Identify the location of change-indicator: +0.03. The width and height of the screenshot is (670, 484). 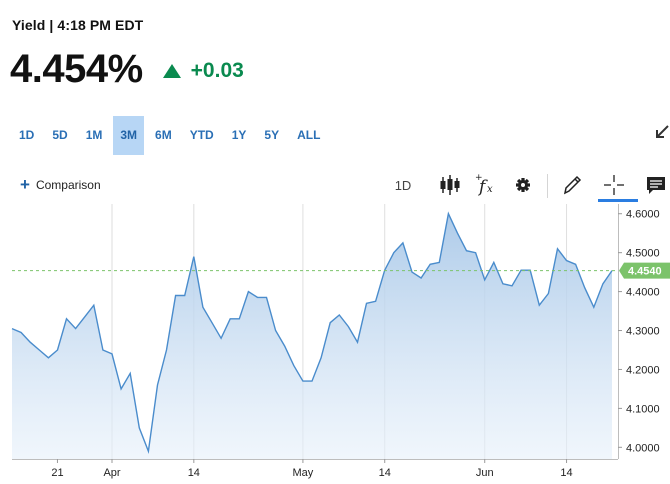
(203, 70).